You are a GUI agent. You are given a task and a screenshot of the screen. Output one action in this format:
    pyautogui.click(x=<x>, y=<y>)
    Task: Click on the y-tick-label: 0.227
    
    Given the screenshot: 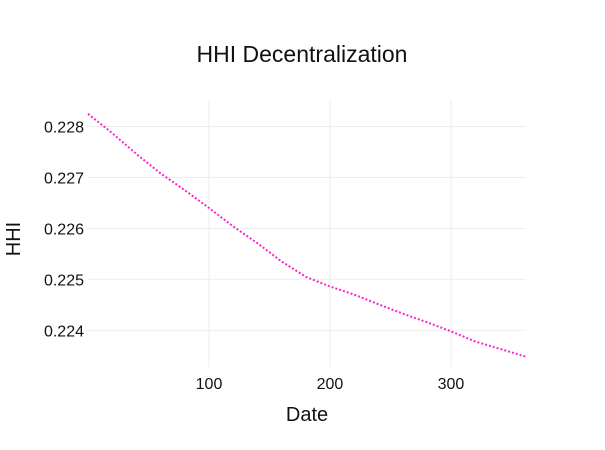 What is the action you would take?
    pyautogui.click(x=64, y=178)
    